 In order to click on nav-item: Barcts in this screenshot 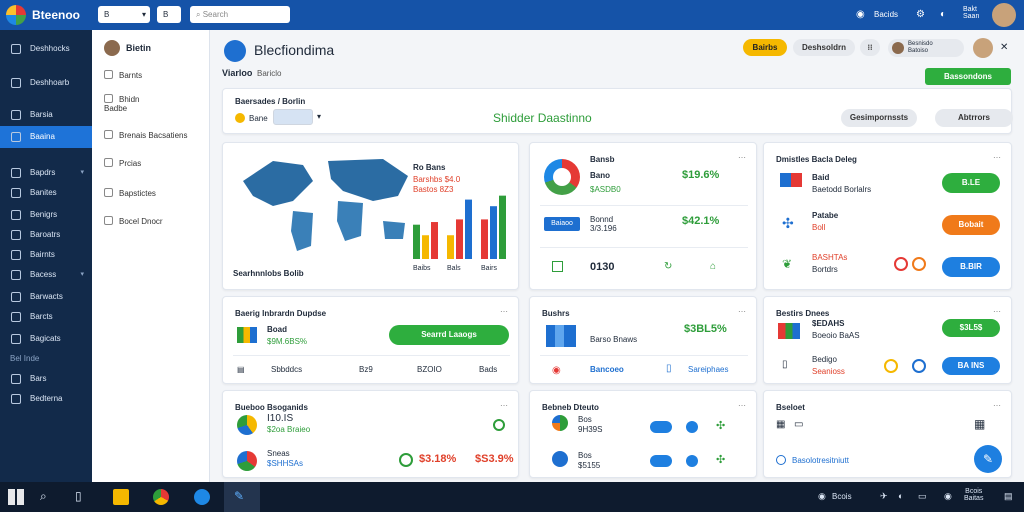, I will do `click(46, 317)`.